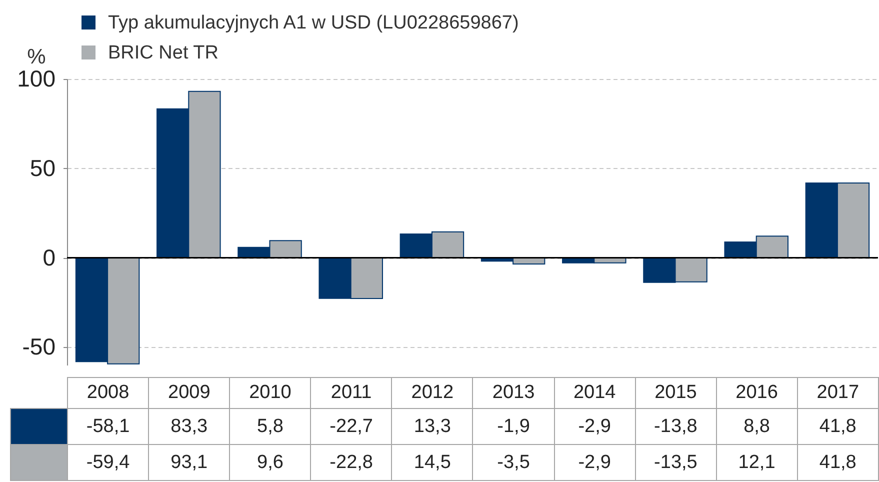  What do you see at coordinates (351, 393) in the screenshot?
I see `x-tick-label: 2011` at bounding box center [351, 393].